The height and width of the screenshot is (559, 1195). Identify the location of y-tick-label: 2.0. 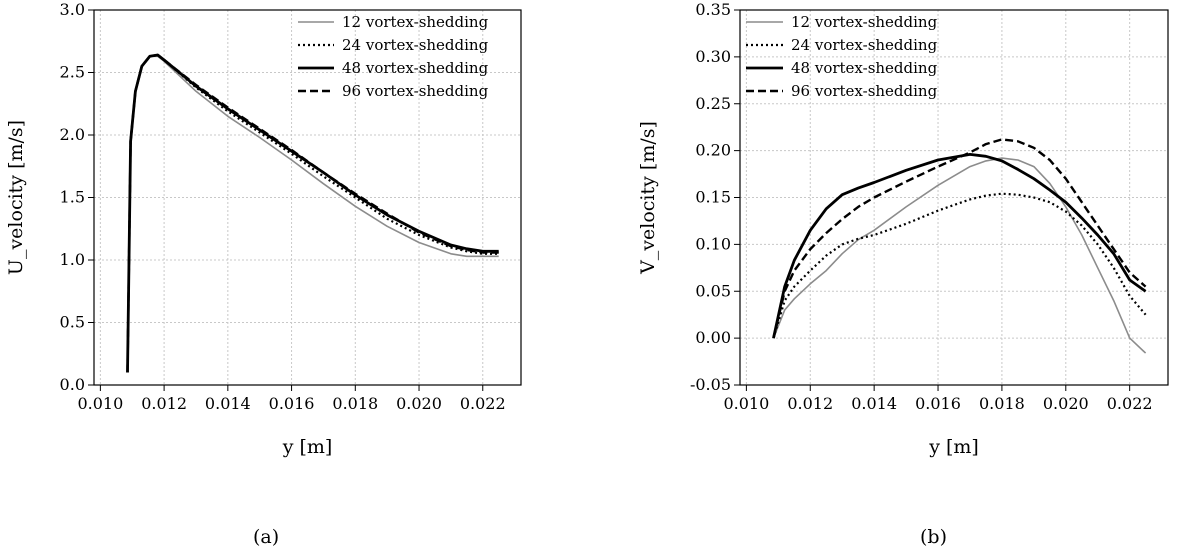
(72, 134).